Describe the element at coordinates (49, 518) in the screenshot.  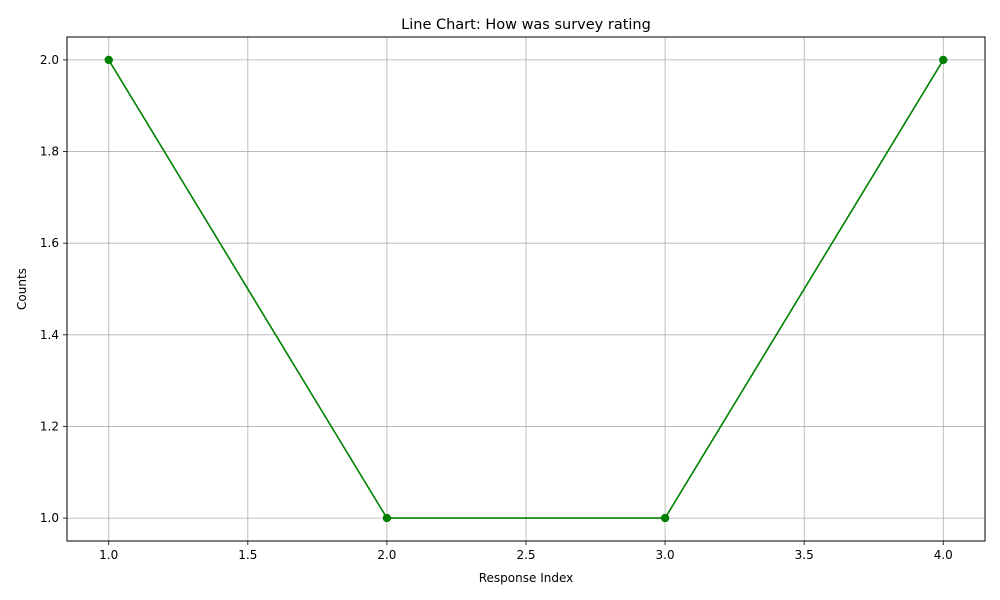
I see `y-tick-label: 1.0` at that location.